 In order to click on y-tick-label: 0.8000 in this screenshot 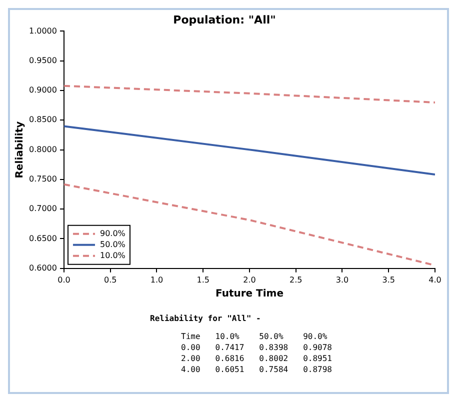, I will do `click(42, 149)`.